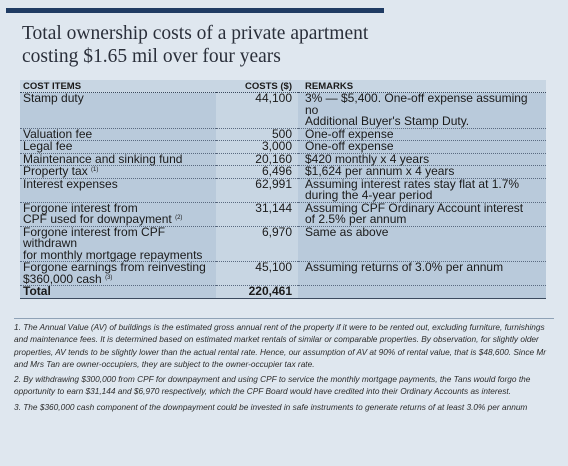 This screenshot has height=466, width=568. What do you see at coordinates (80, 207) in the screenshot?
I see `cost-item-label: Forgone interest from` at bounding box center [80, 207].